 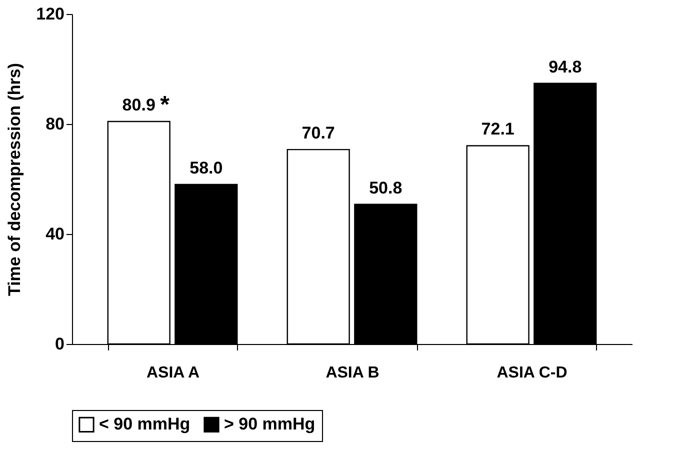 I want to click on data-label: 70.7, so click(x=318, y=133).